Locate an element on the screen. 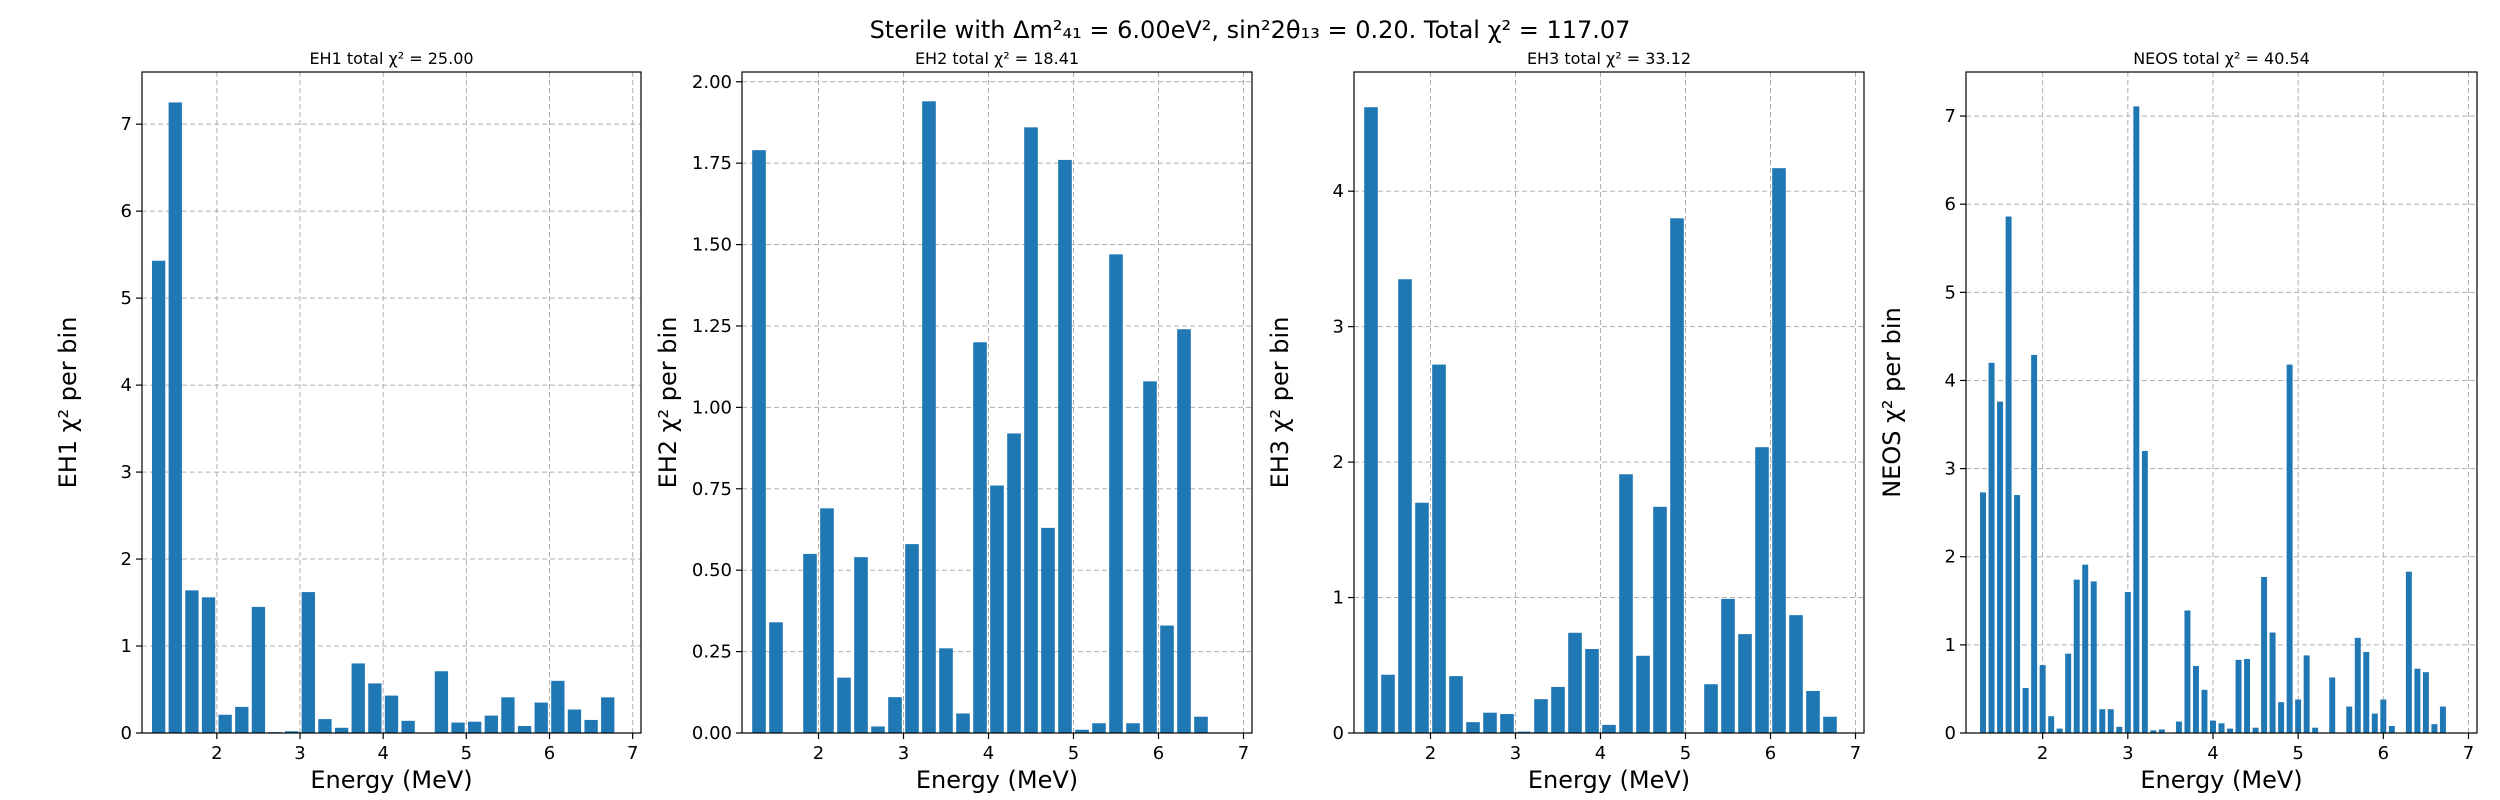 The height and width of the screenshot is (800, 2500). y-tick-label: 1.50 is located at coordinates (712, 245).